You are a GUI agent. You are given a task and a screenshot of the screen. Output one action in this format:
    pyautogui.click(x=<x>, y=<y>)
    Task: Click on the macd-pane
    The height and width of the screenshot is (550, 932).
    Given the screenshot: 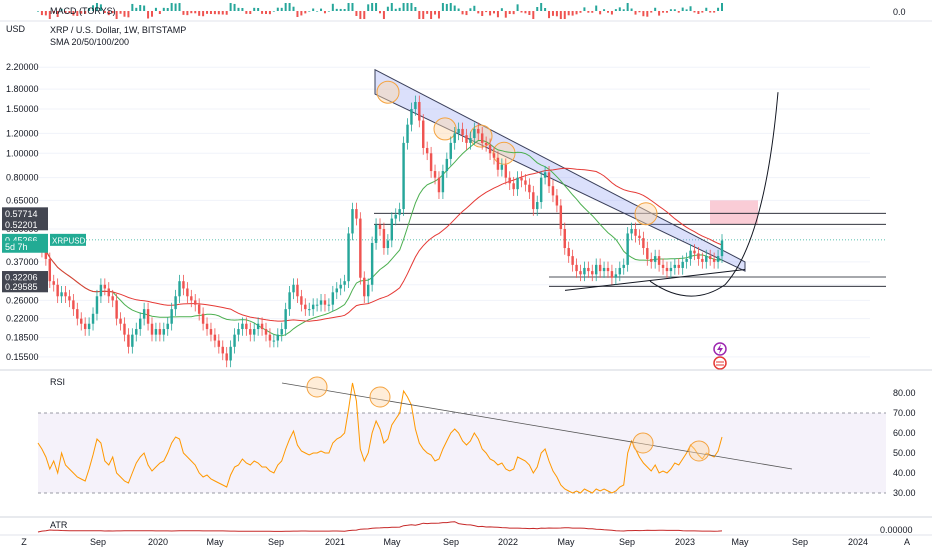 What is the action you would take?
    pyautogui.click(x=380, y=11)
    